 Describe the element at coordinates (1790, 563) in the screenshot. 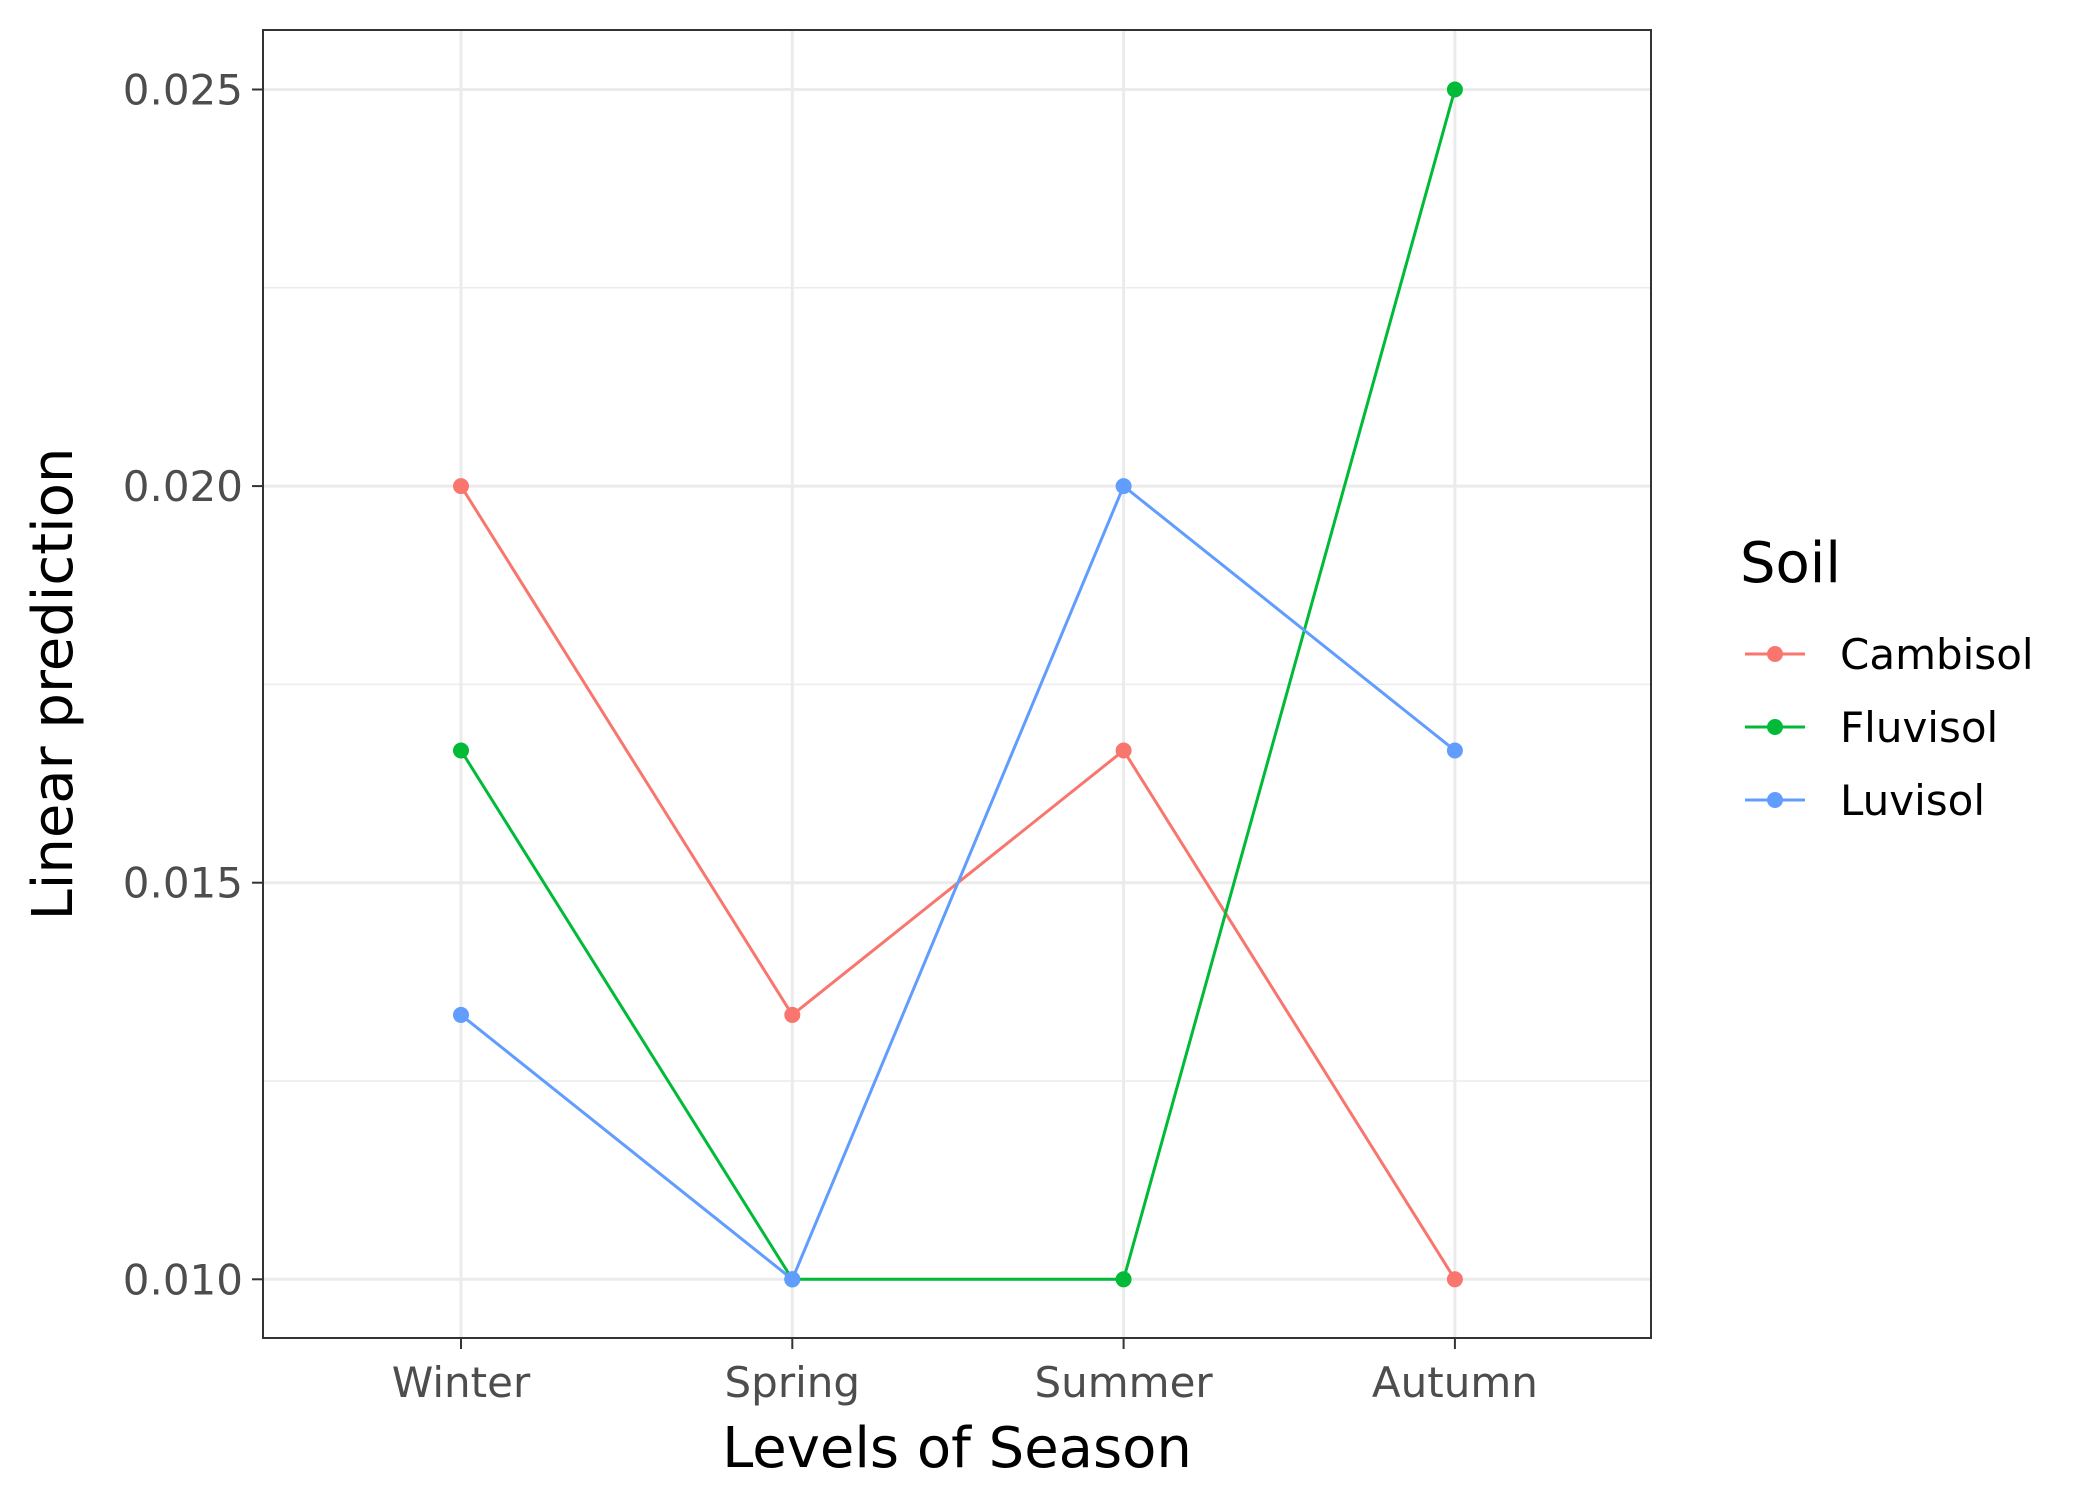

I see `legend-title: Soil` at that location.